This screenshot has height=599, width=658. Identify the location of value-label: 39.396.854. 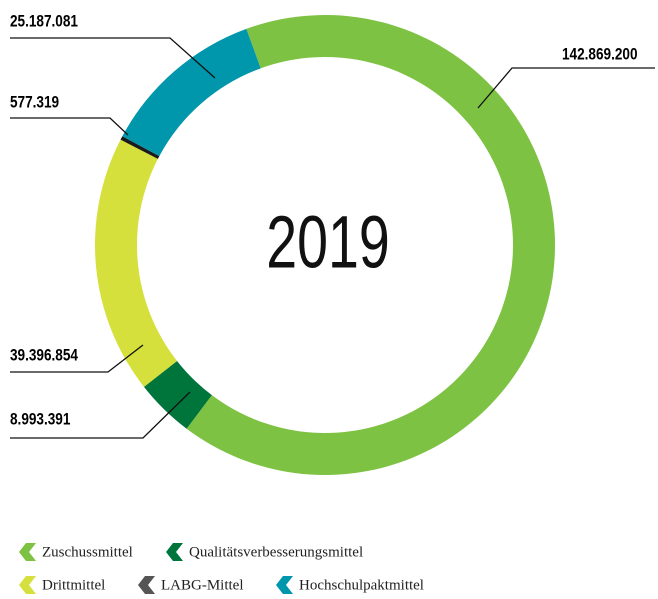
(44, 355).